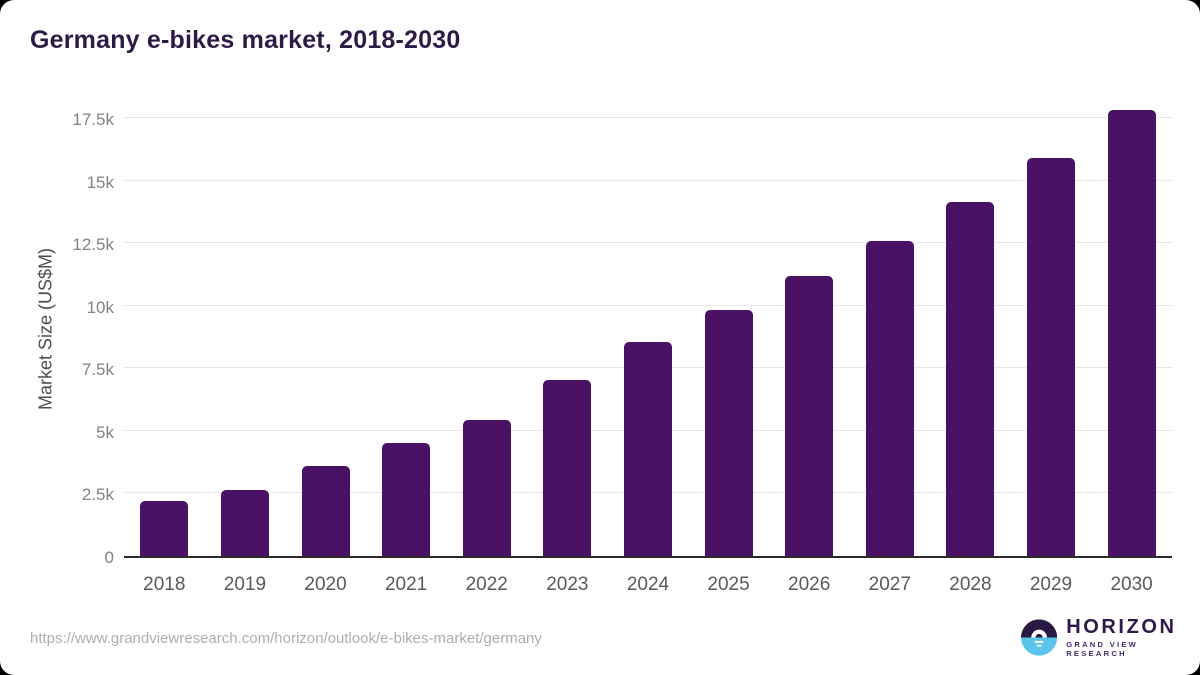  What do you see at coordinates (1051, 357) in the screenshot?
I see `bar-2029` at bounding box center [1051, 357].